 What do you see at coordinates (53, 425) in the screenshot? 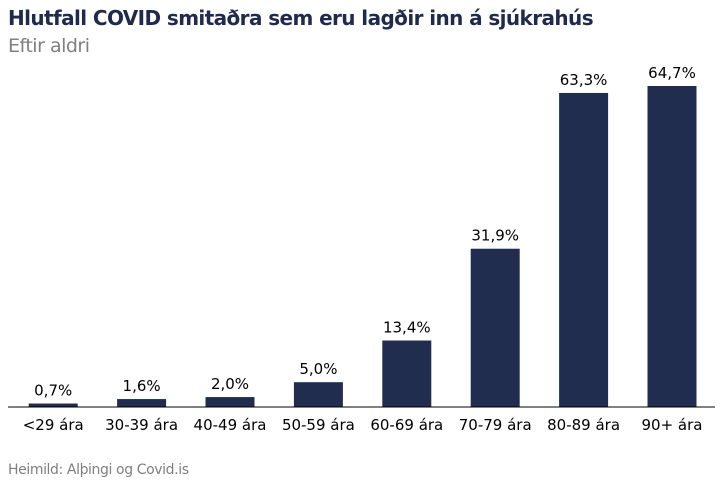
I see `x-tick-label: <29 ára` at bounding box center [53, 425].